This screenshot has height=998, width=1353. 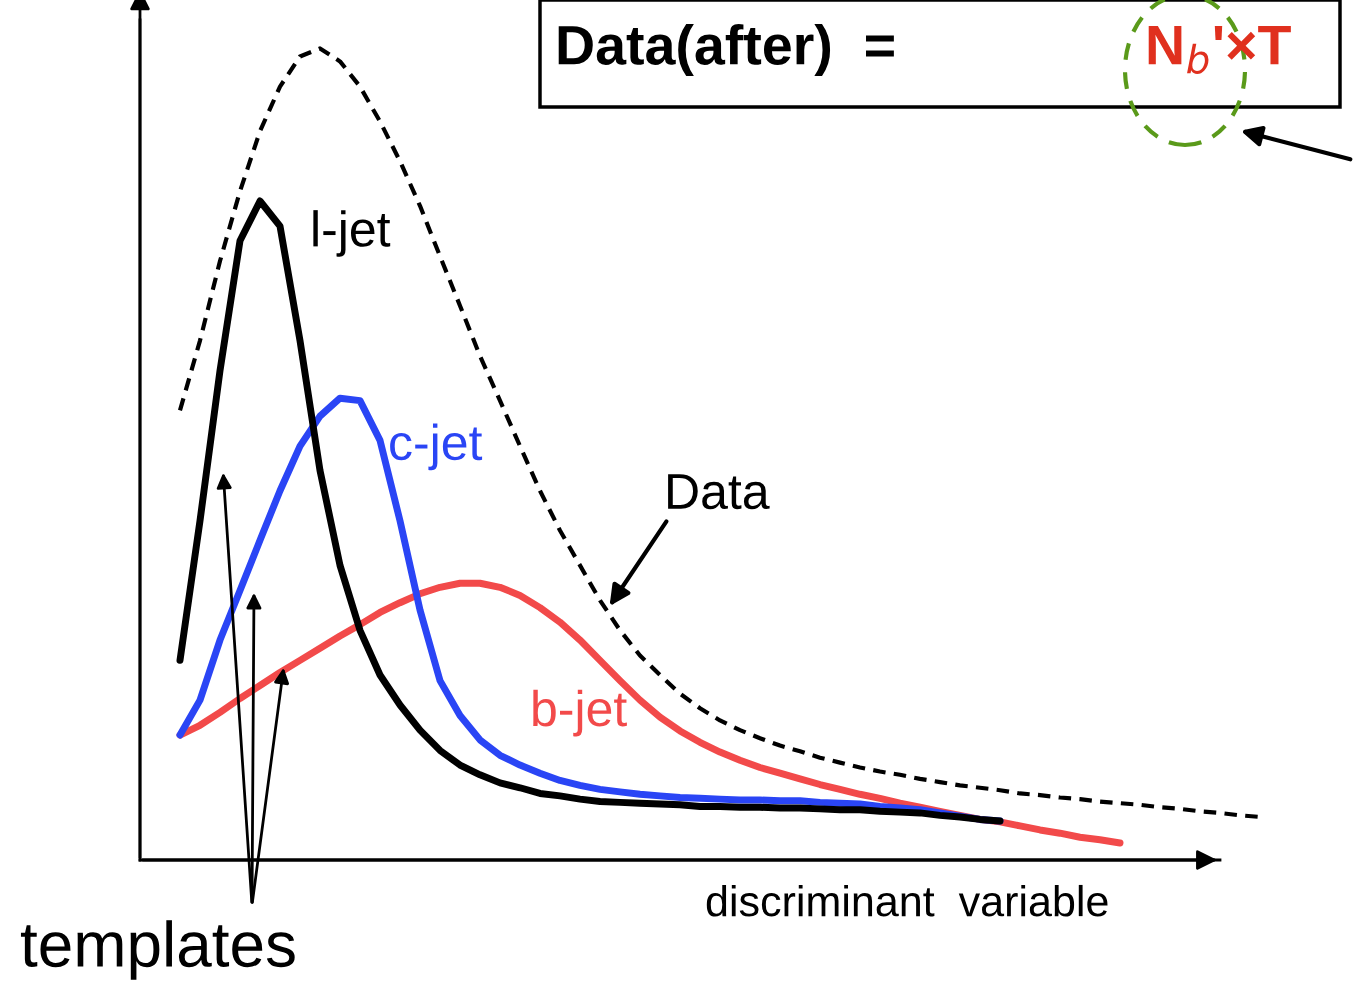 I want to click on text: templates, so click(x=157, y=950).